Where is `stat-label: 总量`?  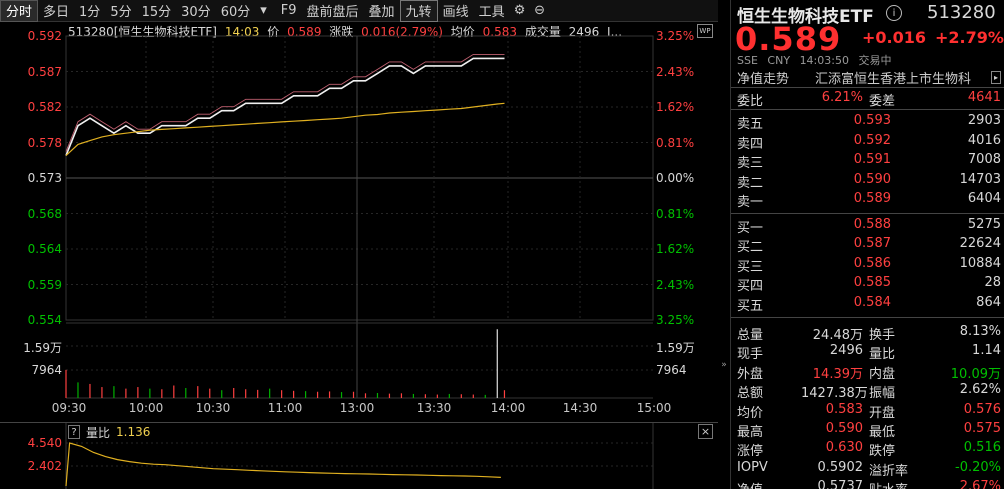
stat-label: 总量 is located at coordinates (750, 335).